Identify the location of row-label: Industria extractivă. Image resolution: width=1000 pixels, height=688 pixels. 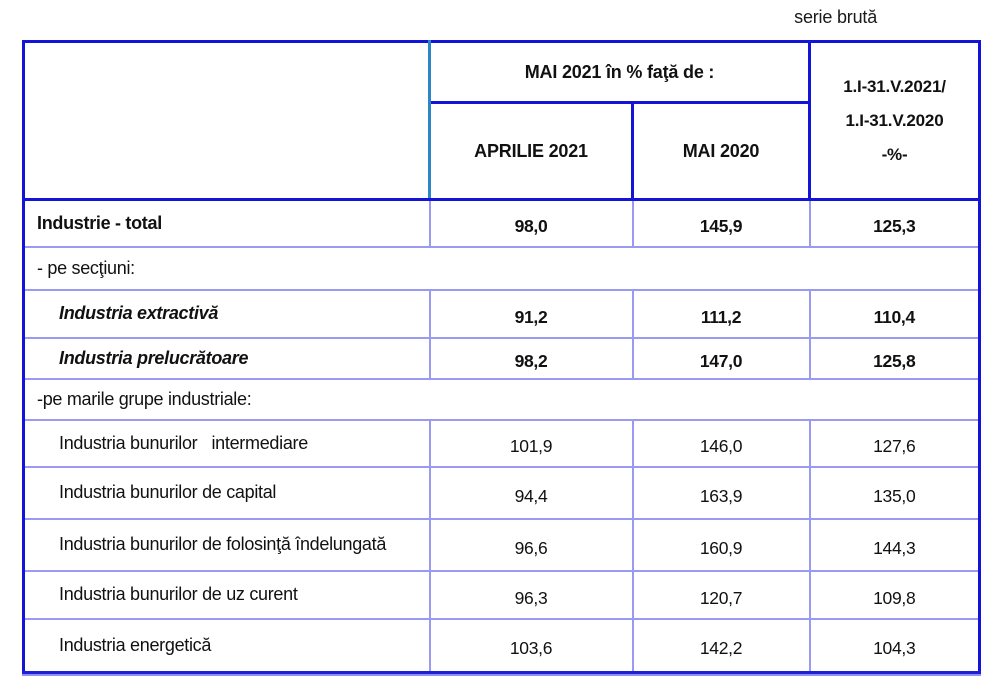
(226, 313).